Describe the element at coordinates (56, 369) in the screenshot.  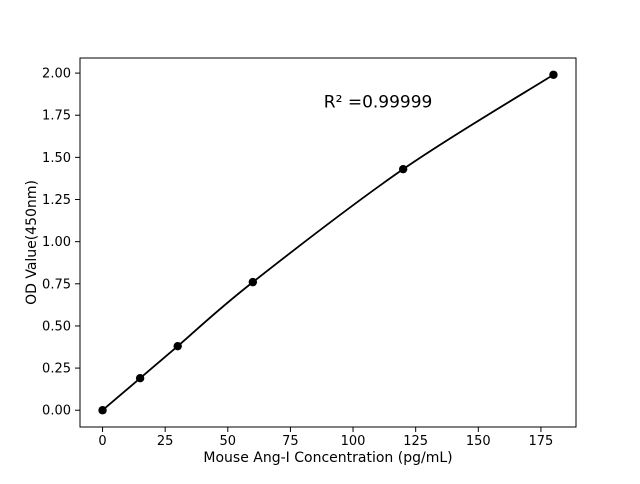
I see `y-tick-label: 0.25` at that location.